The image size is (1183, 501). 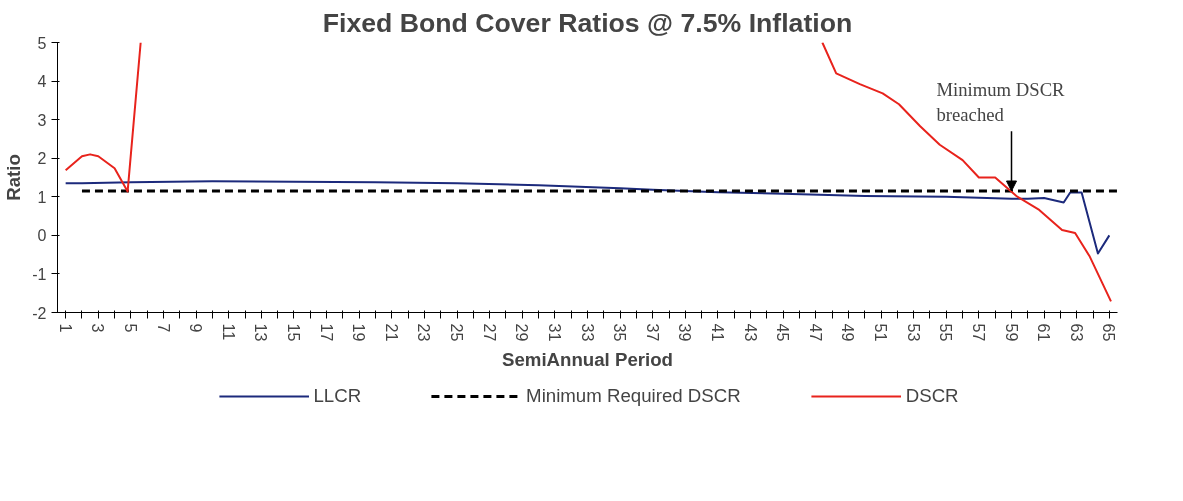 What do you see at coordinates (587, 217) in the screenshot?
I see `line-series` at bounding box center [587, 217].